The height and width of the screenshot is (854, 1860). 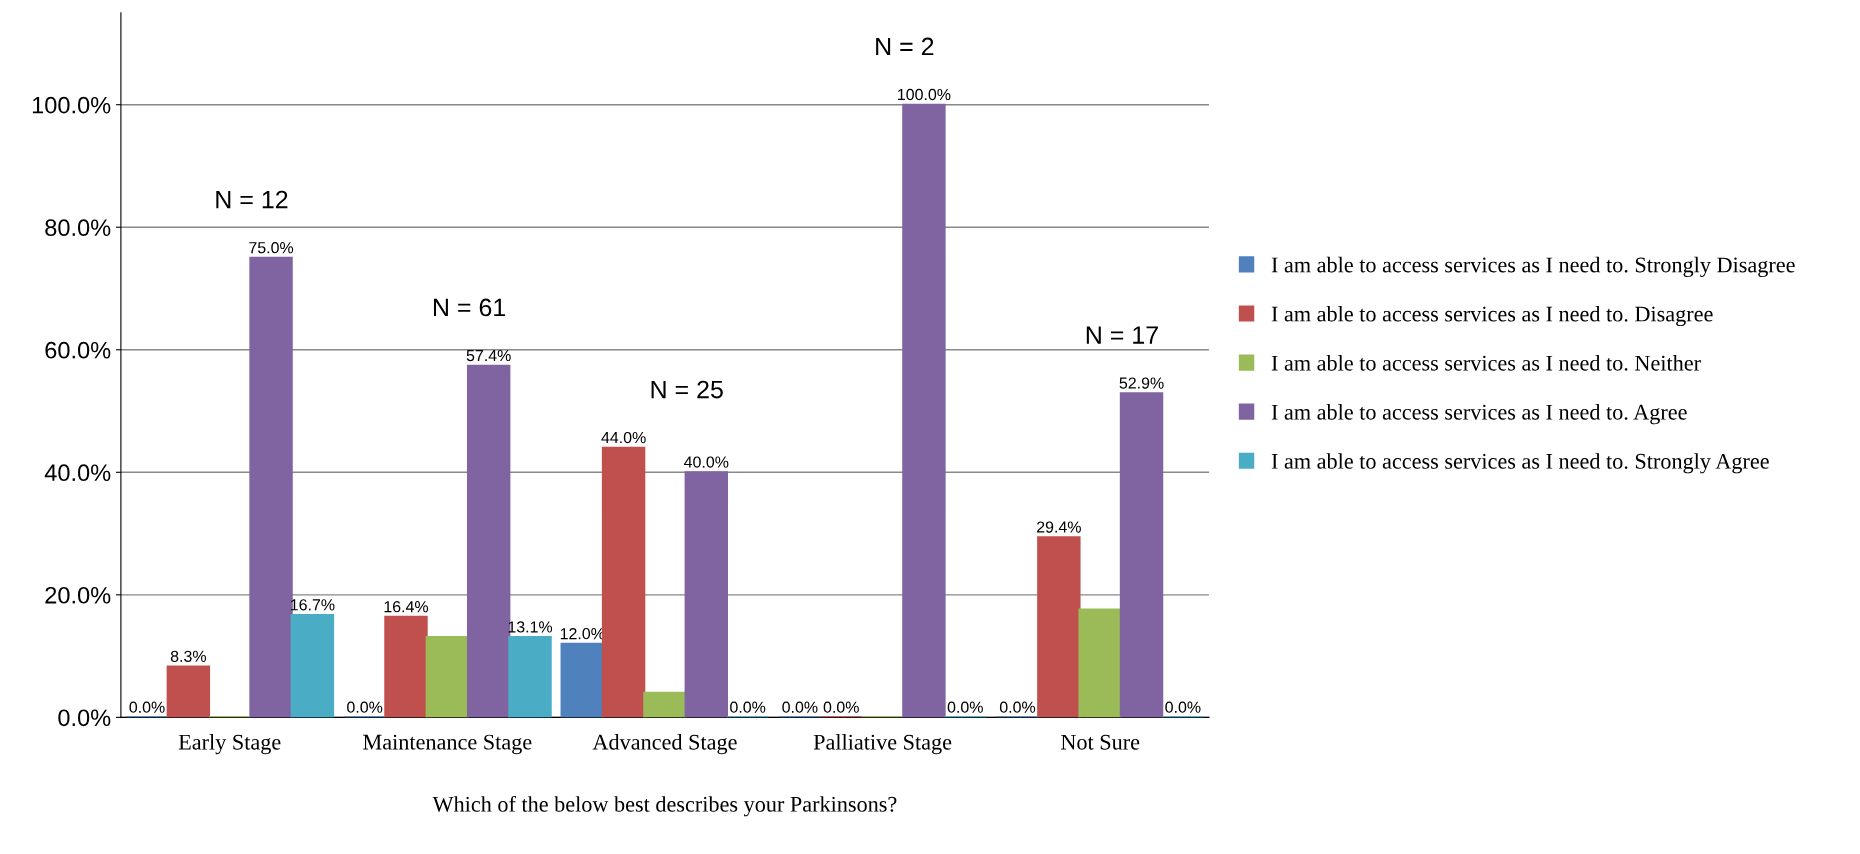 What do you see at coordinates (687, 389) in the screenshot?
I see `annotation: N = 25` at bounding box center [687, 389].